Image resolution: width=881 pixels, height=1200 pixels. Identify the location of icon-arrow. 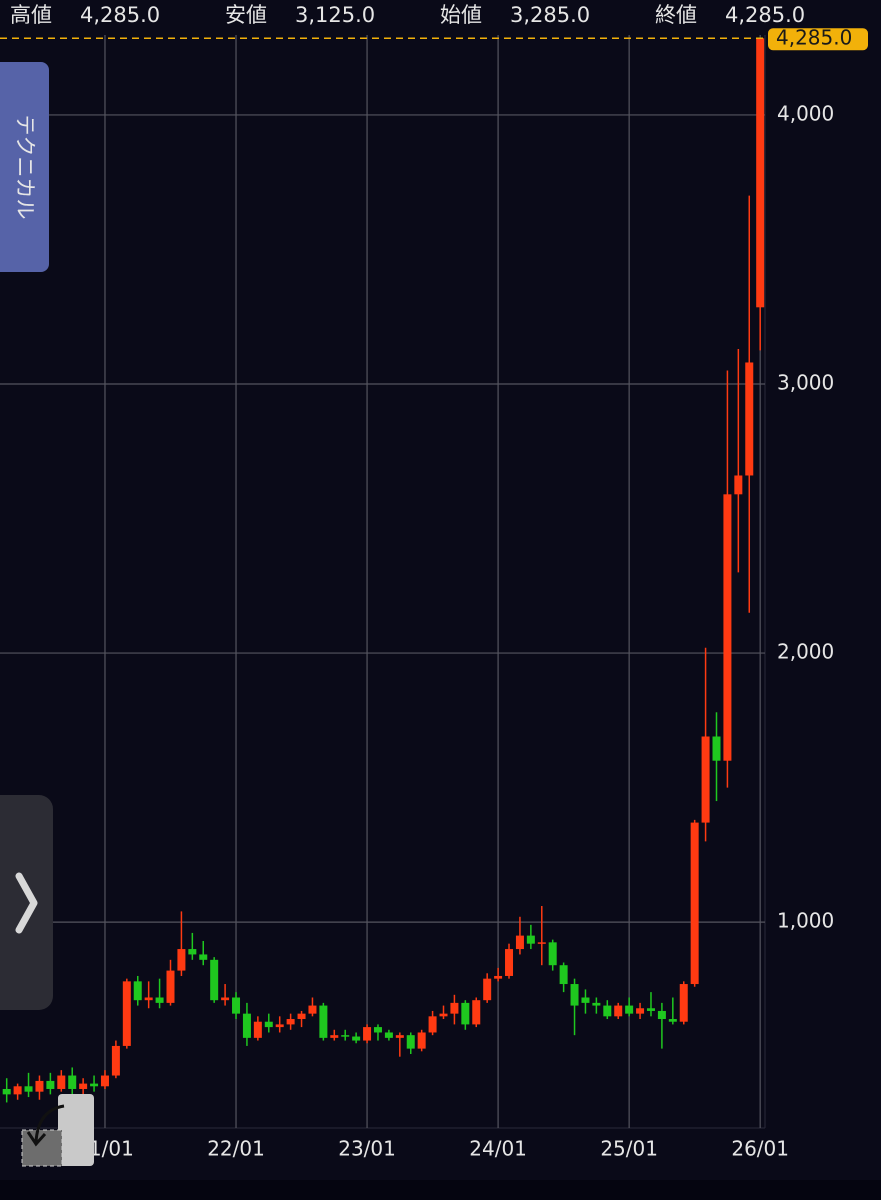
(45, 1125).